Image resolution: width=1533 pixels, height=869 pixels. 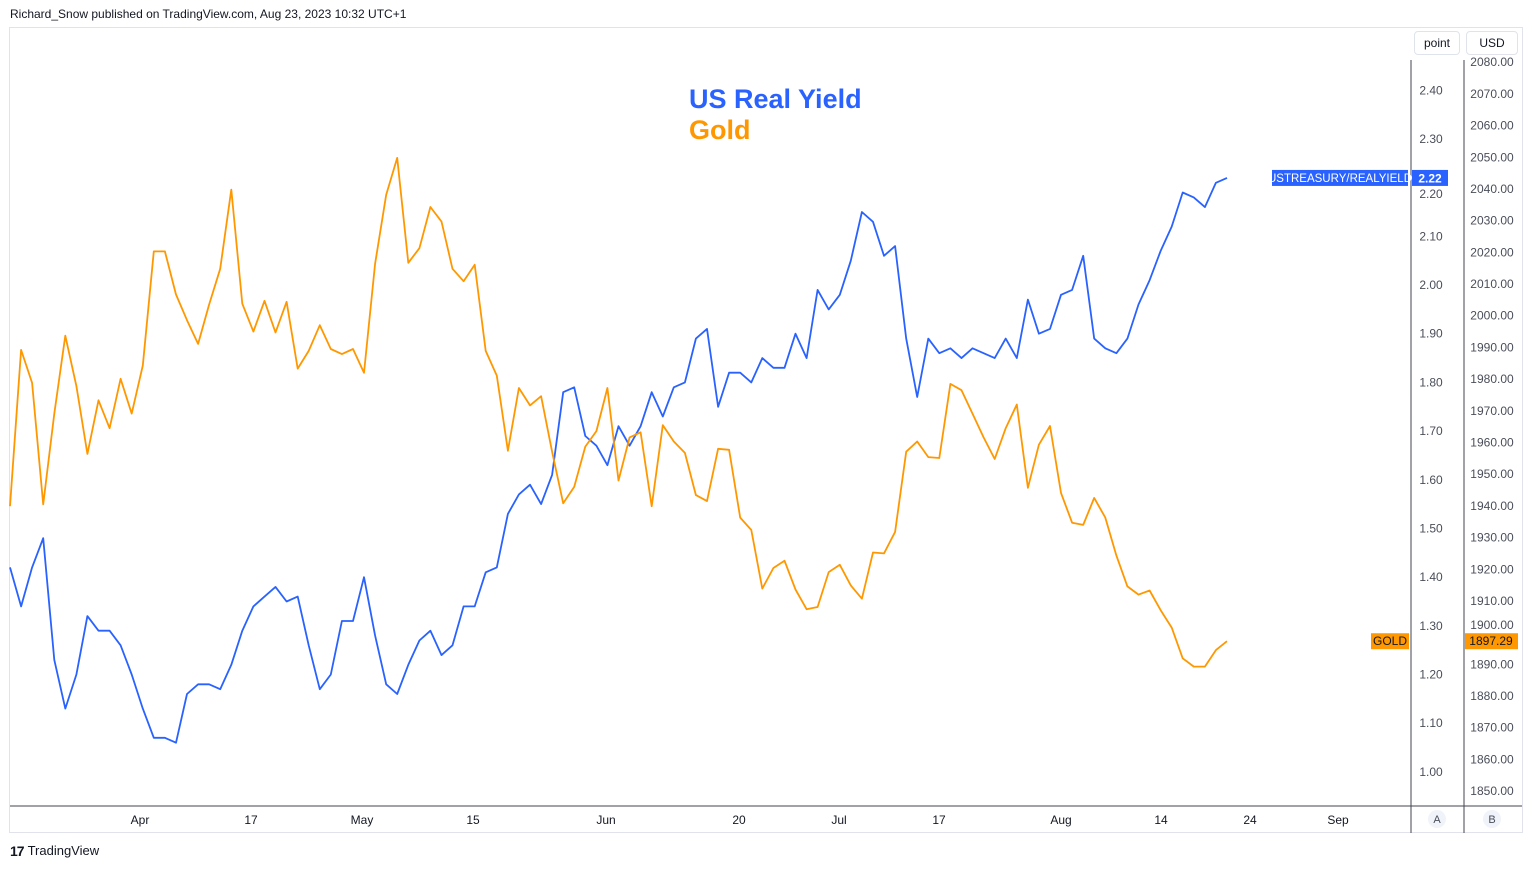 I want to click on right-axis-tick-label: 2010.00, so click(x=1492, y=284).